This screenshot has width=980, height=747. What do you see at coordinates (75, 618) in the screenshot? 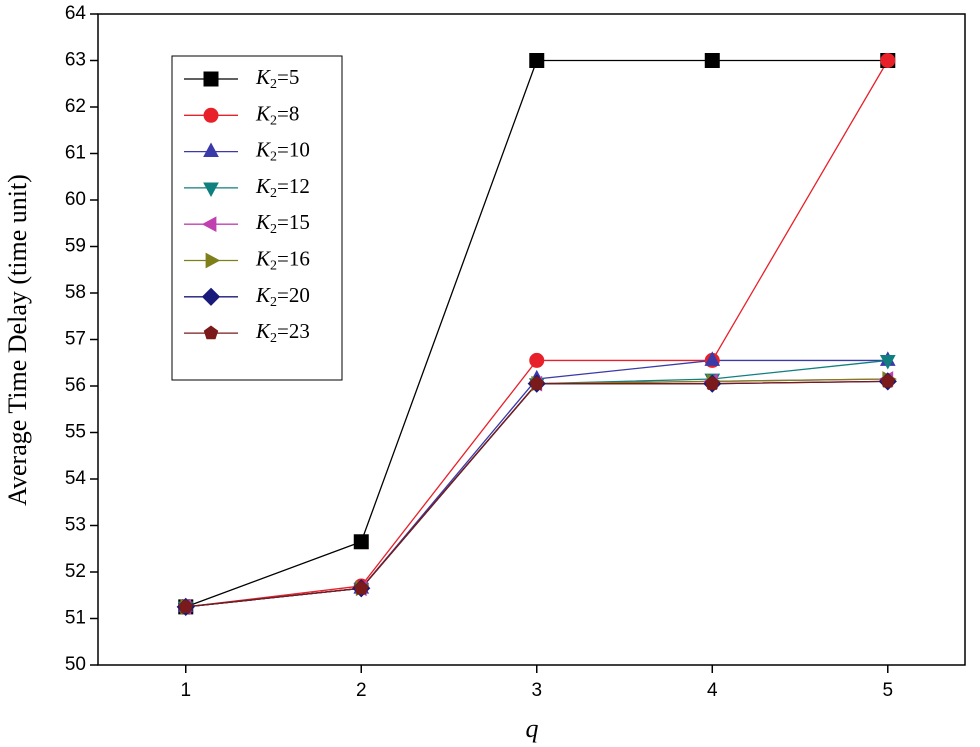
I see `y-tick-label: 51` at bounding box center [75, 618].